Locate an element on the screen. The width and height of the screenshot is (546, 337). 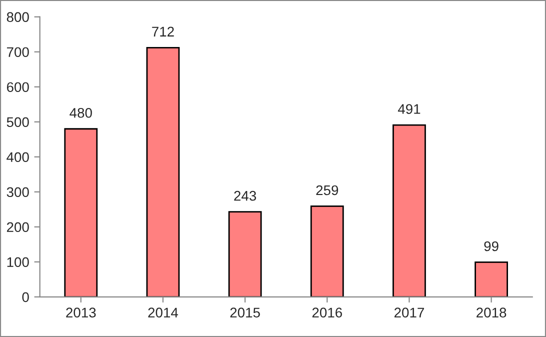
data-label: 491 is located at coordinates (409, 109).